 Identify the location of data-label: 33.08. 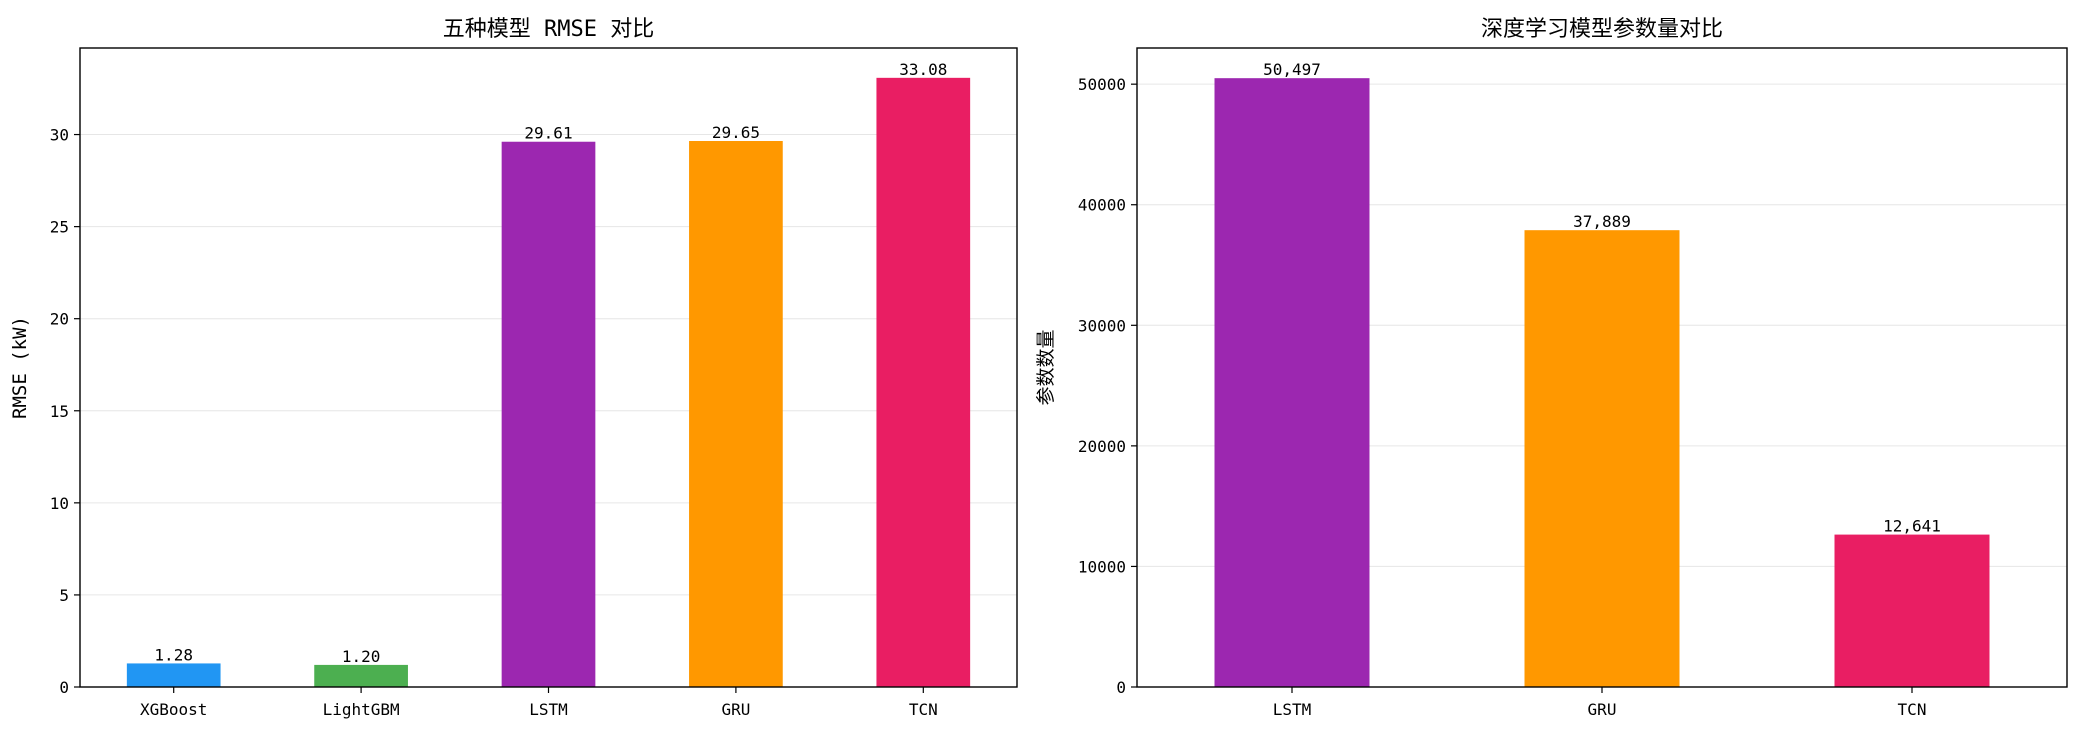
(923, 69).